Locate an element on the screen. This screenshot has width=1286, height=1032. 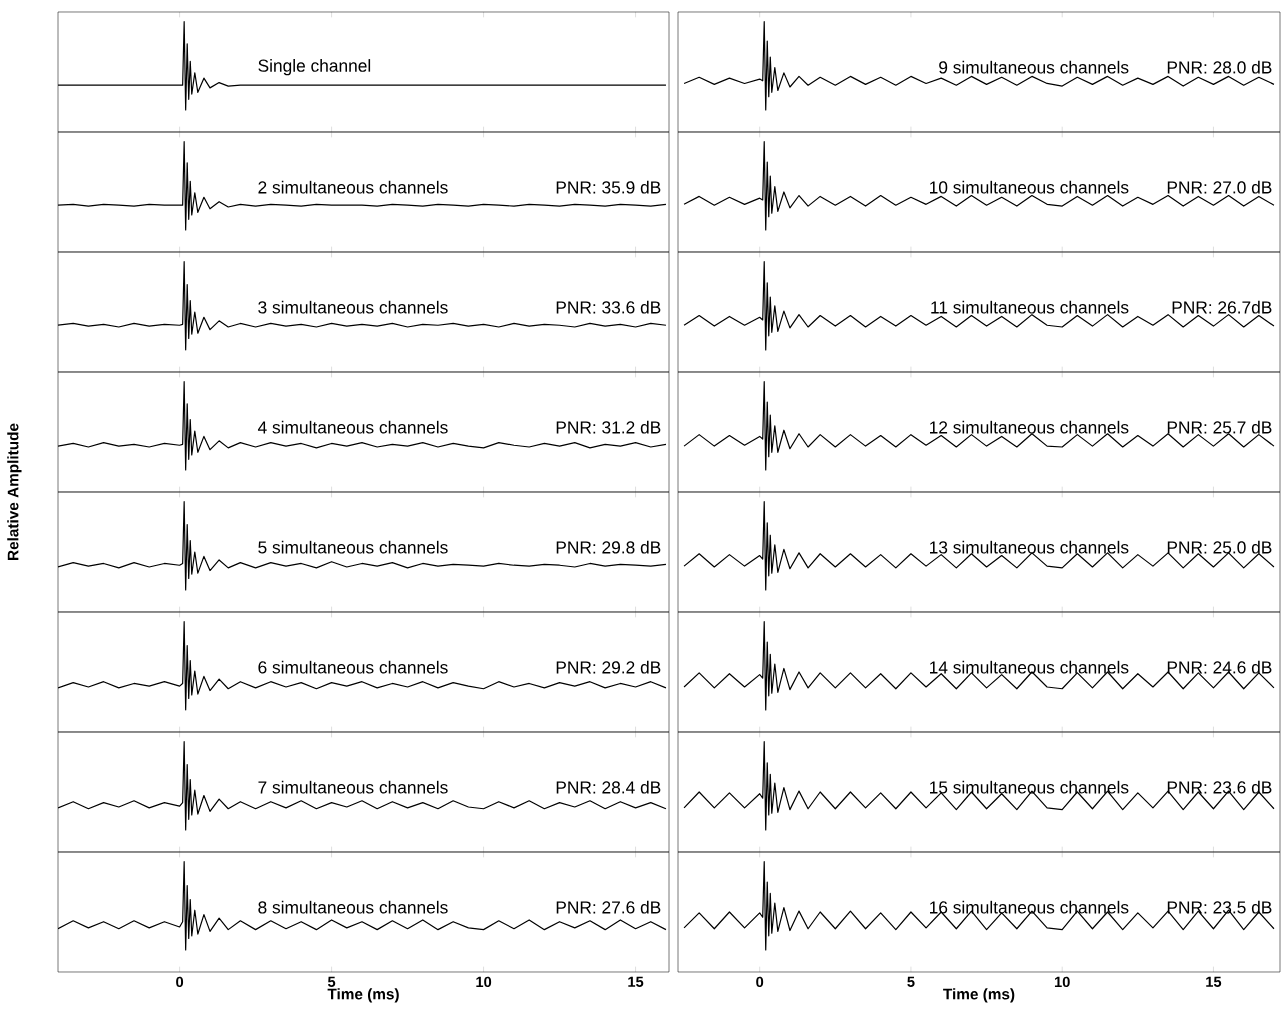
annotation: PNR: 28.0 dB is located at coordinates (1219, 67).